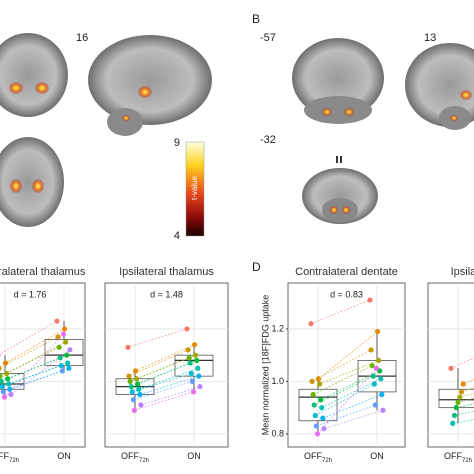 The height and width of the screenshot is (474, 474). I want to click on box, so click(64, 353).